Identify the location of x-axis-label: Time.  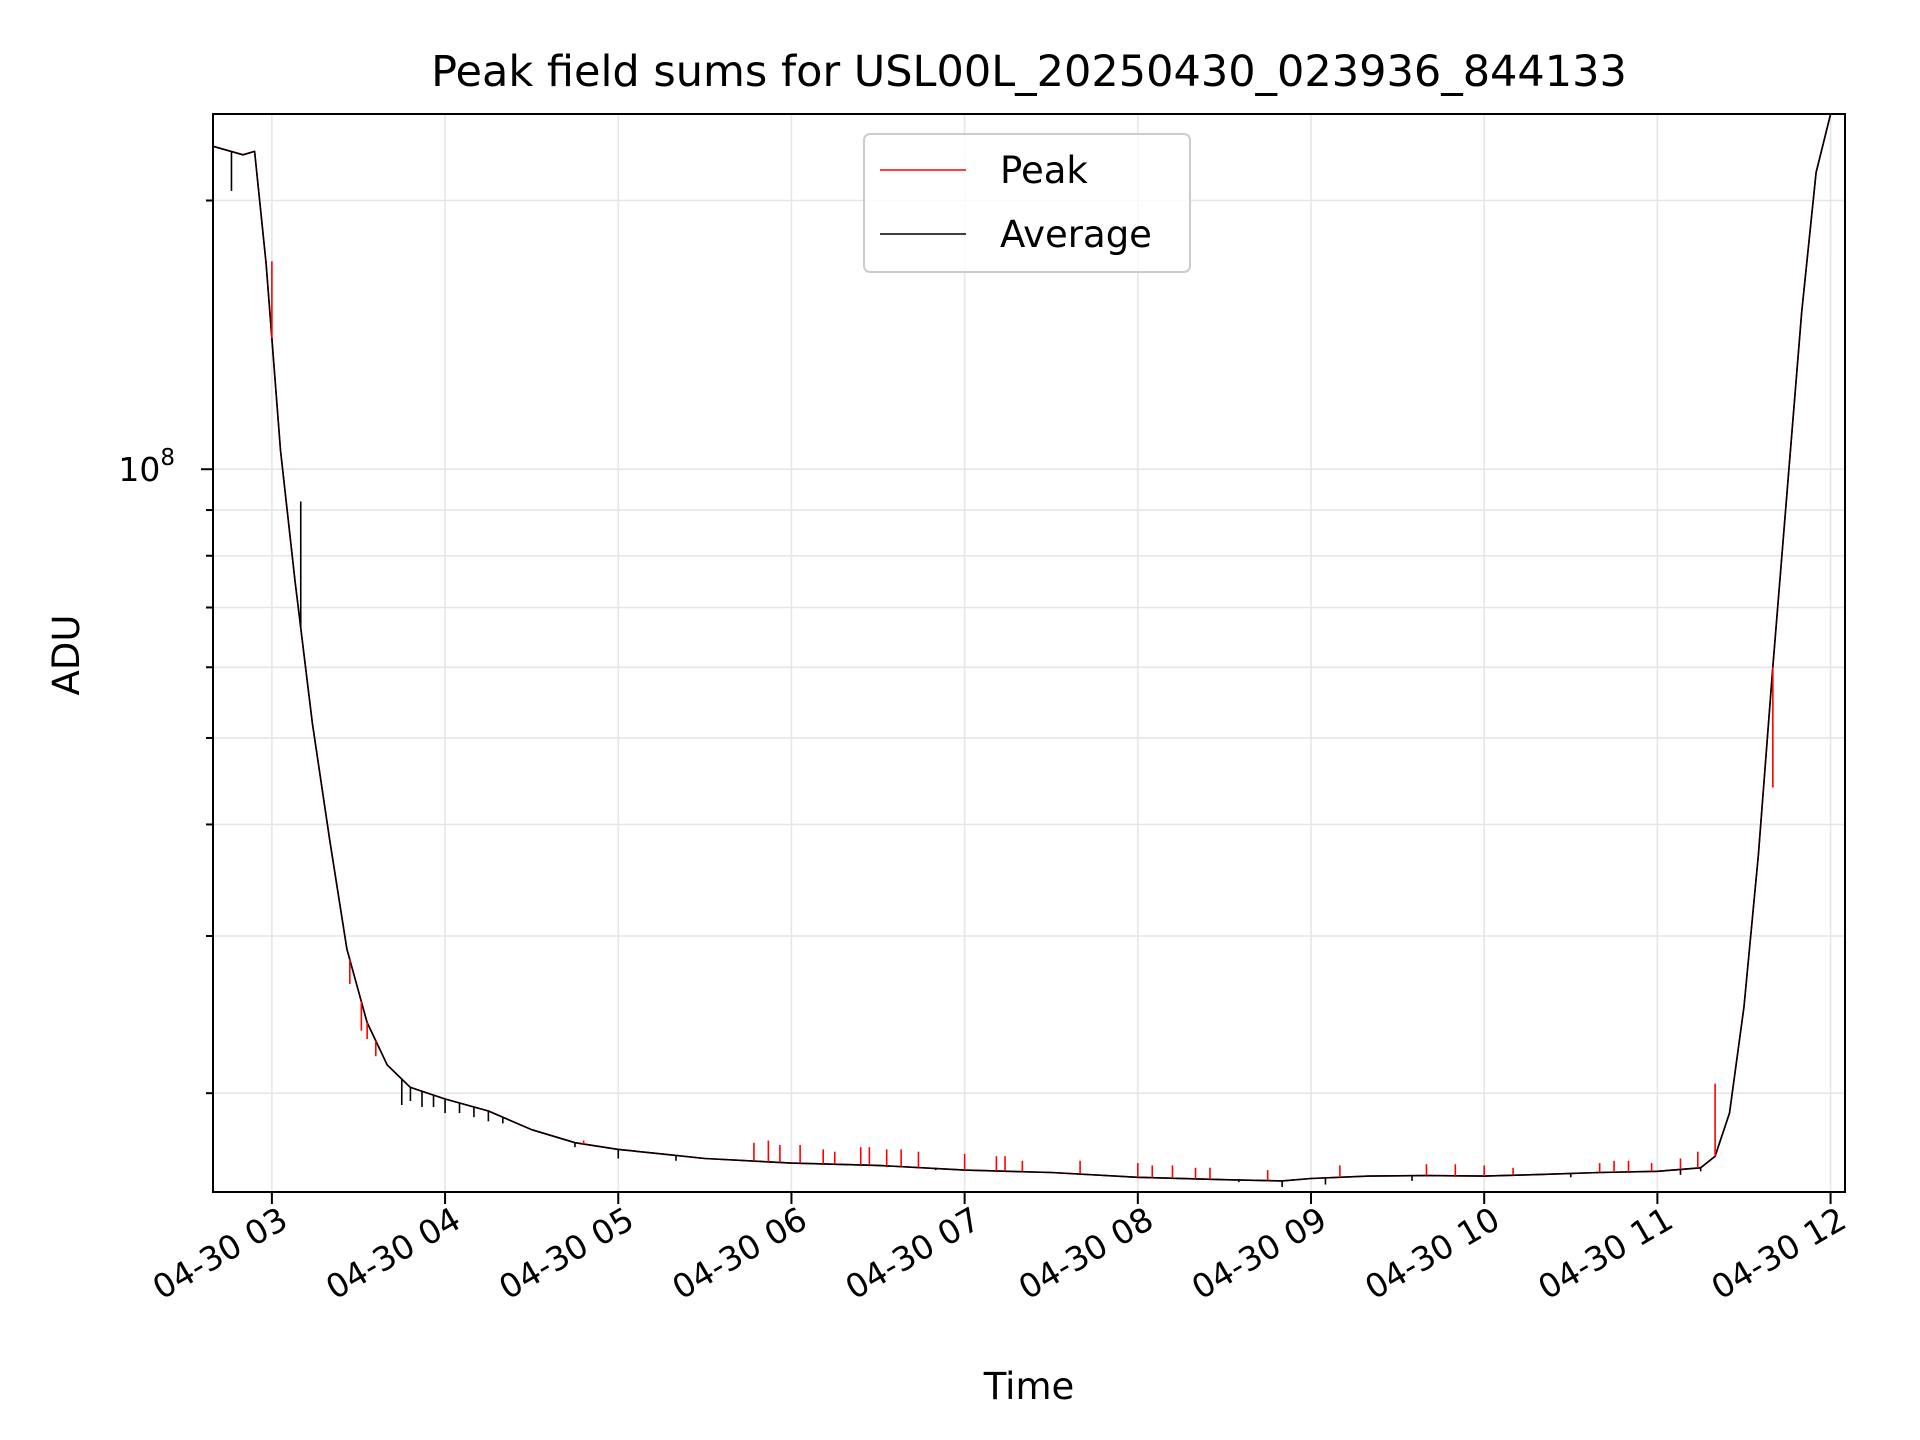
(1029, 1386).